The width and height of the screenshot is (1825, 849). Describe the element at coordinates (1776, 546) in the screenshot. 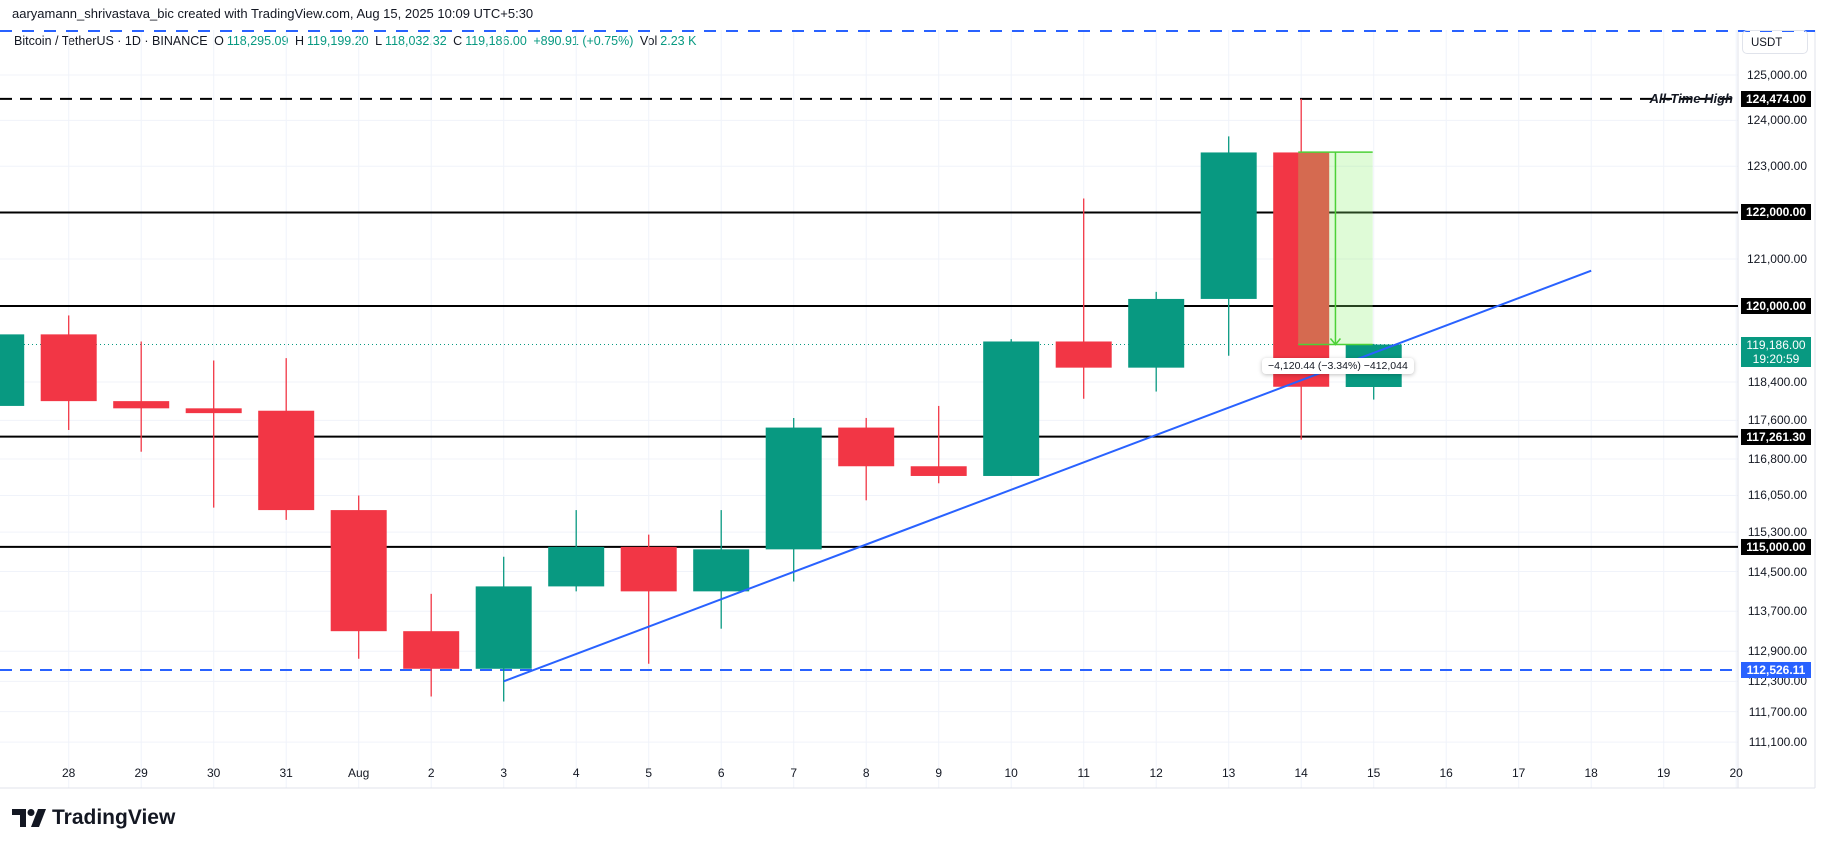

I see `level-price-label: 115,000.00` at that location.